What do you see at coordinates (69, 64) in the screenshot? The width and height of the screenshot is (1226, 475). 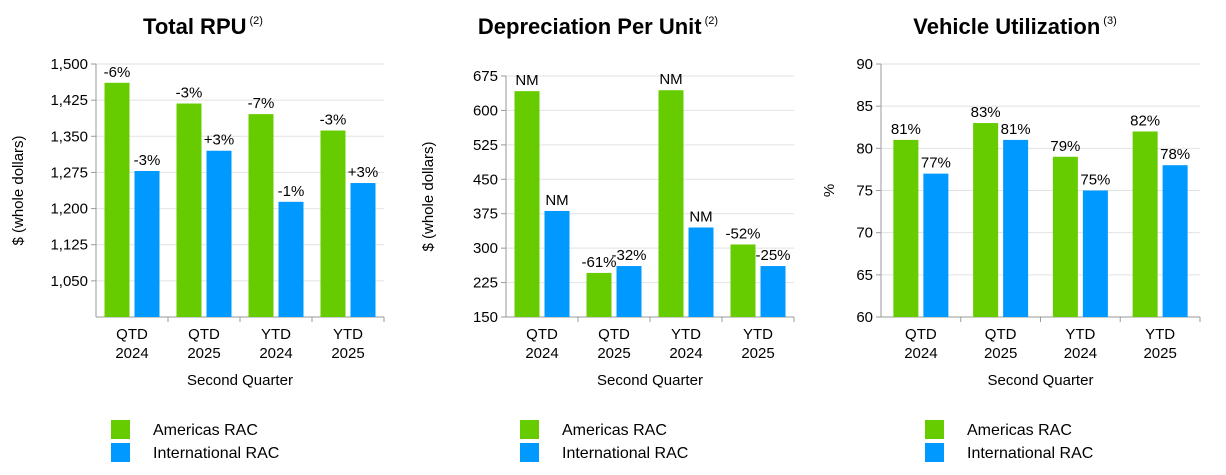 I see `y-tick-label: 1,500` at bounding box center [69, 64].